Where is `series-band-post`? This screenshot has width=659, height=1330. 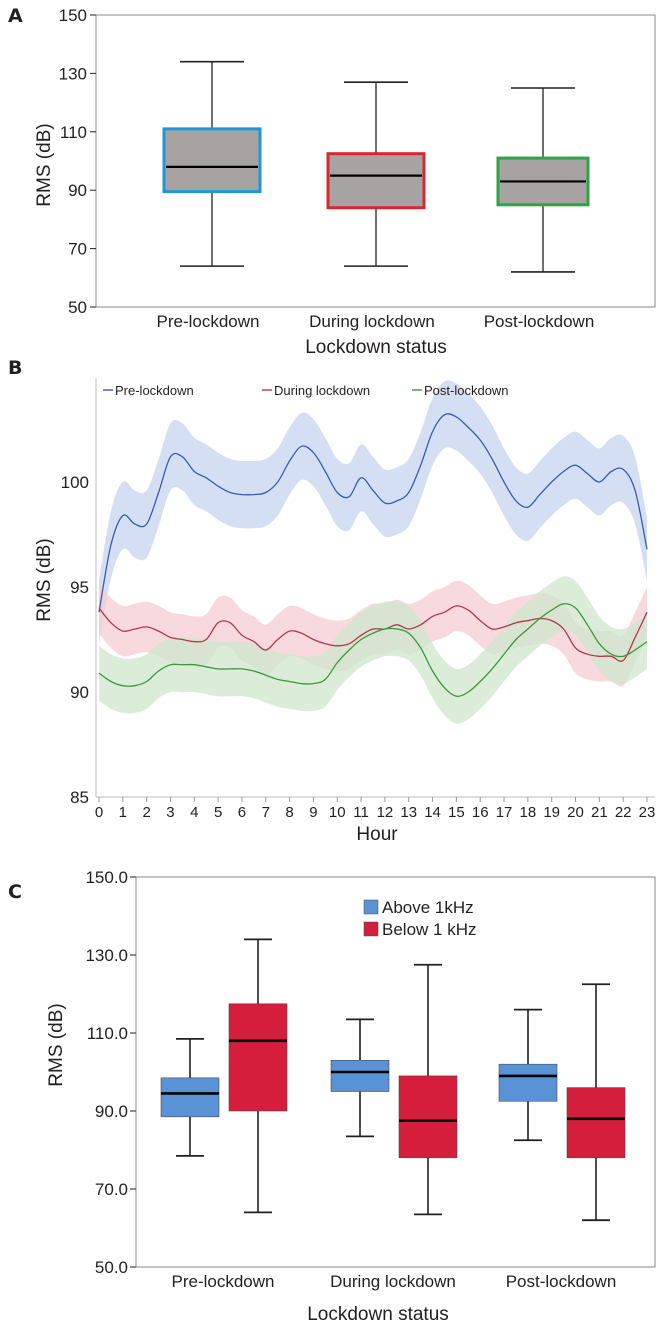
series-band-post is located at coordinates (373, 650).